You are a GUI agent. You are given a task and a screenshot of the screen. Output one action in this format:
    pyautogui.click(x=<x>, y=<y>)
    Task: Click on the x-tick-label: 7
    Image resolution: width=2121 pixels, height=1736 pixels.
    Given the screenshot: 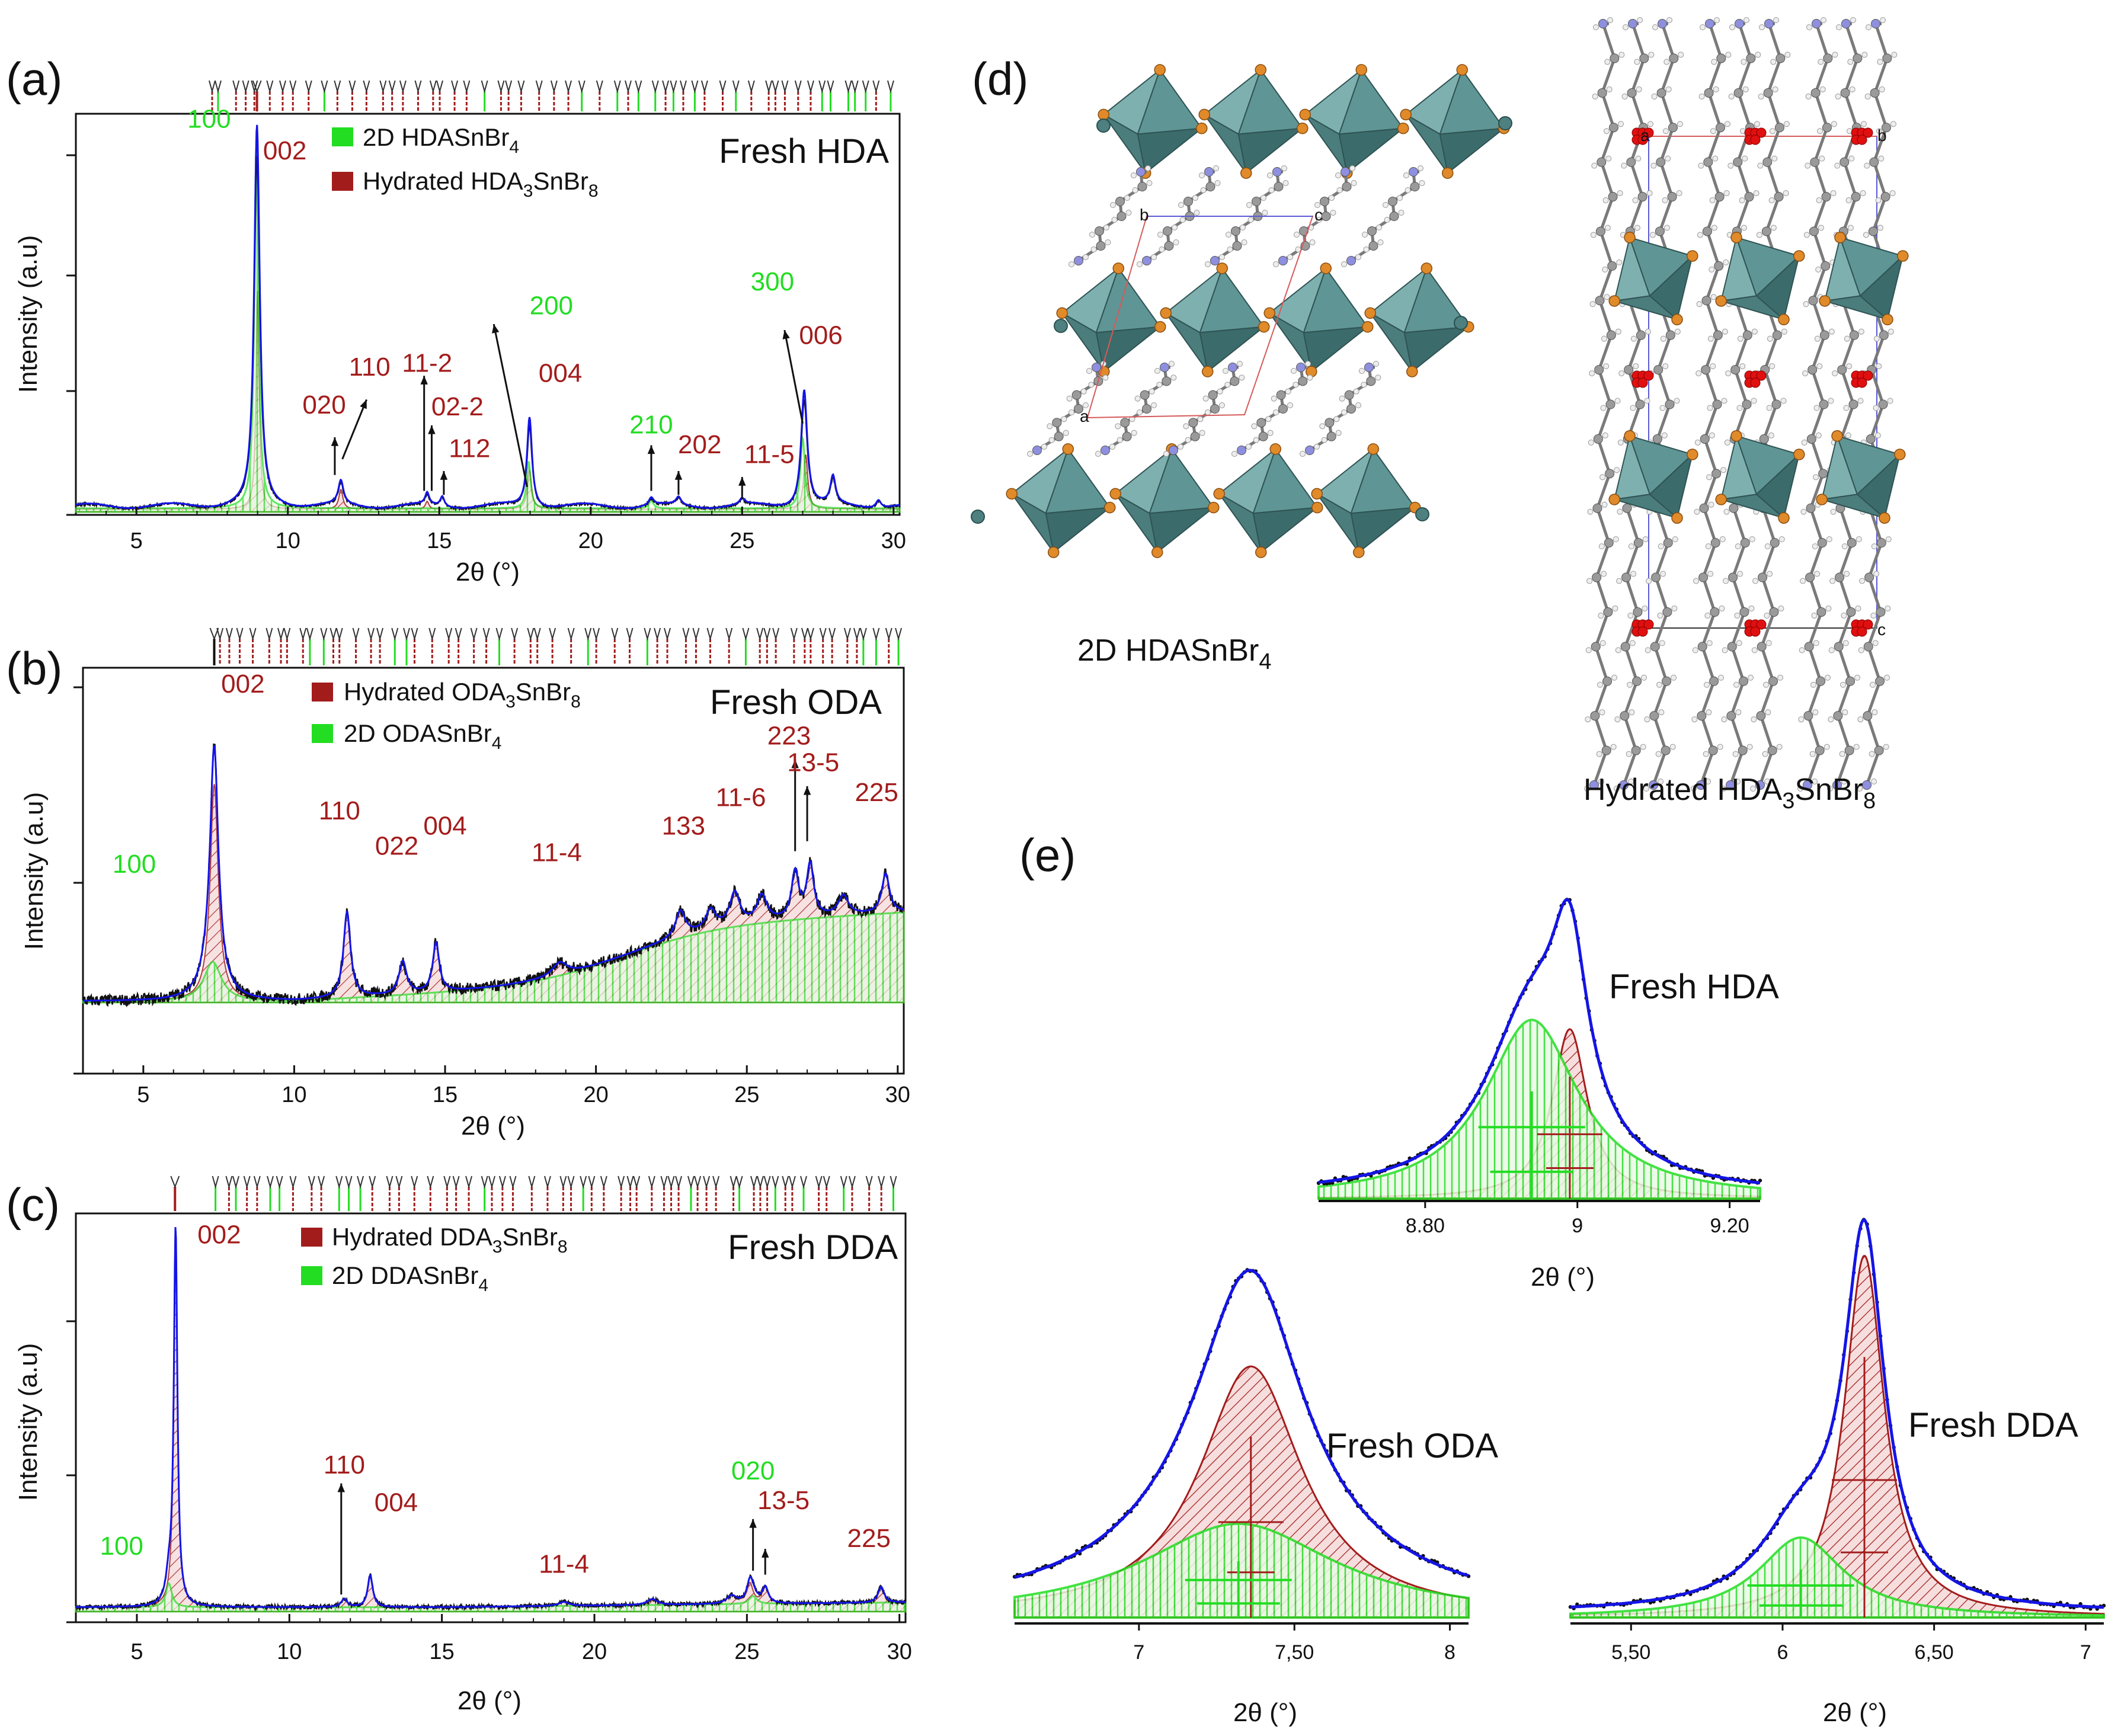 What is the action you would take?
    pyautogui.click(x=2085, y=1653)
    